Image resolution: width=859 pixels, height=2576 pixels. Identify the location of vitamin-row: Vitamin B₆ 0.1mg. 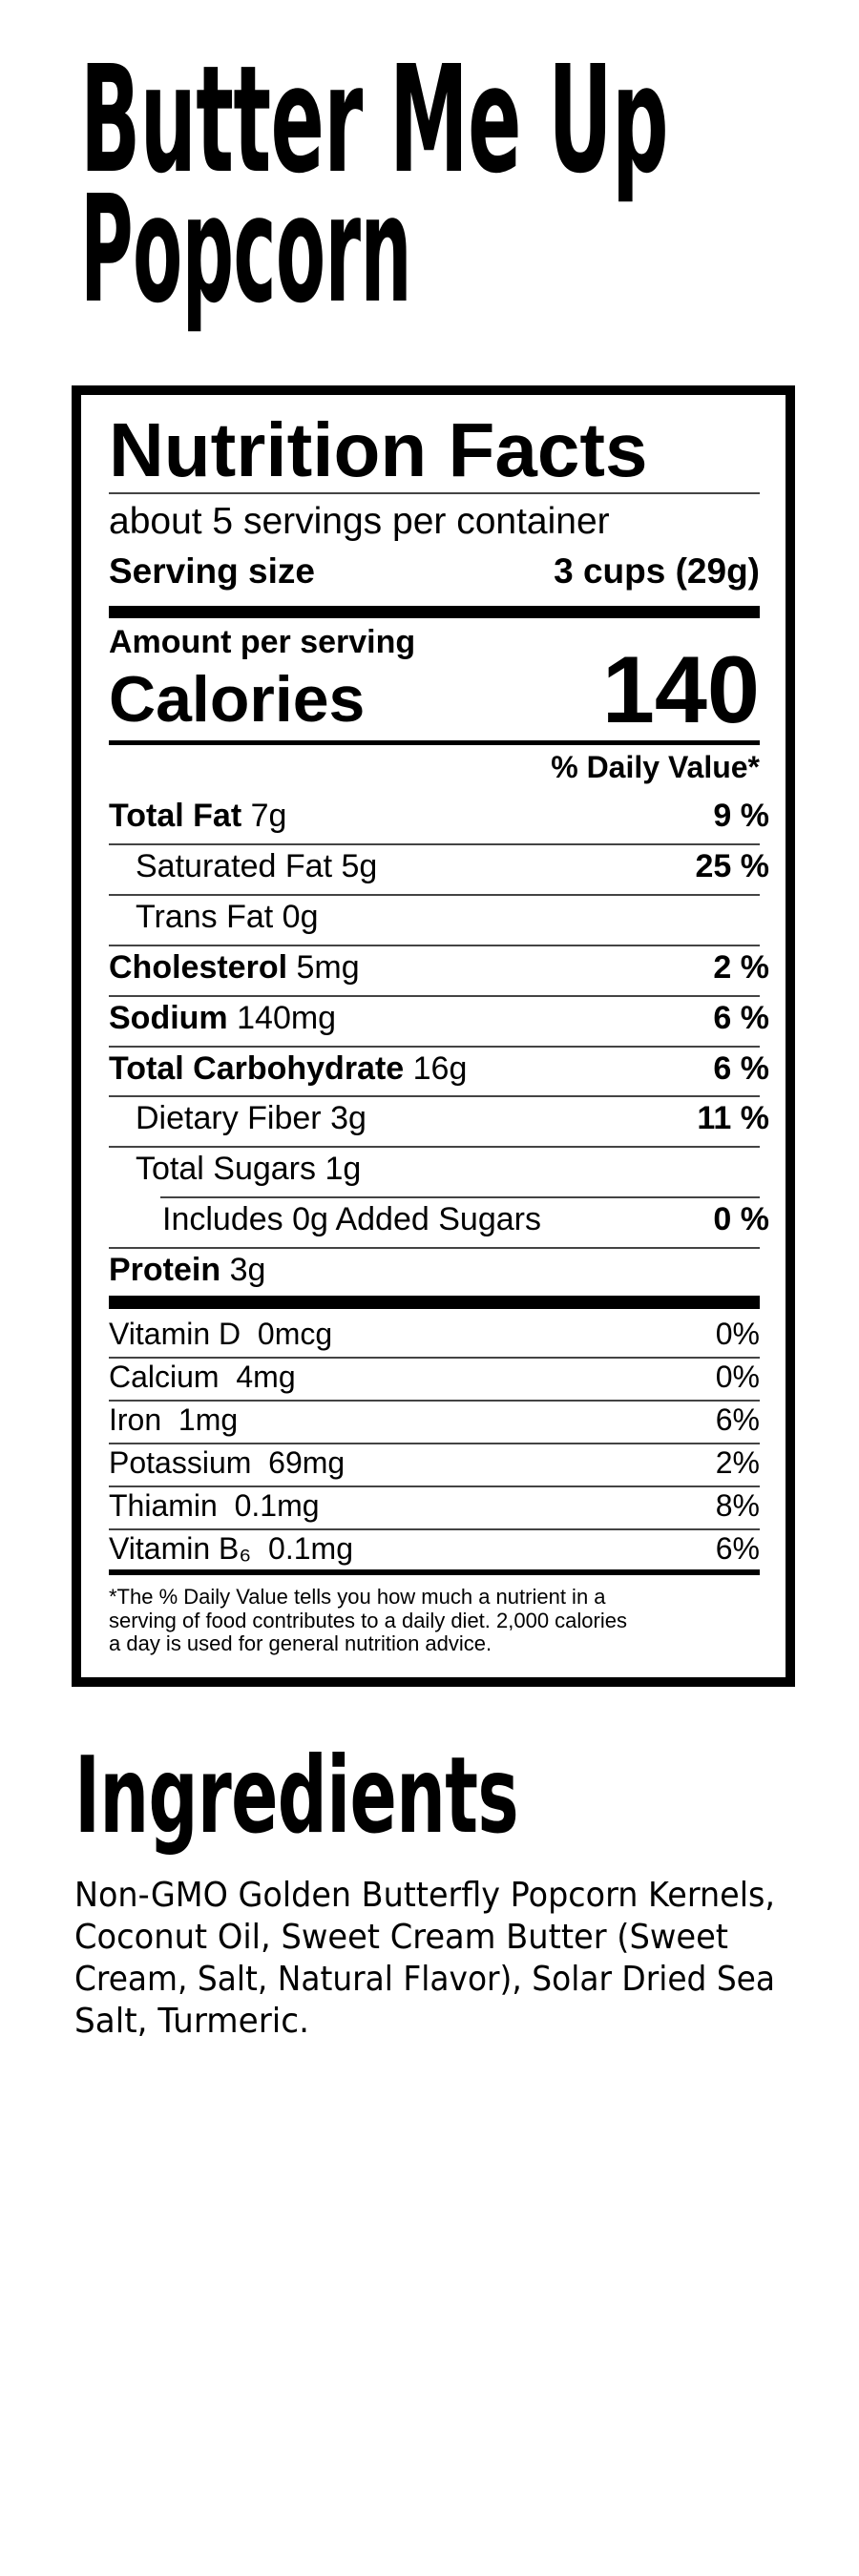
(231, 1548).